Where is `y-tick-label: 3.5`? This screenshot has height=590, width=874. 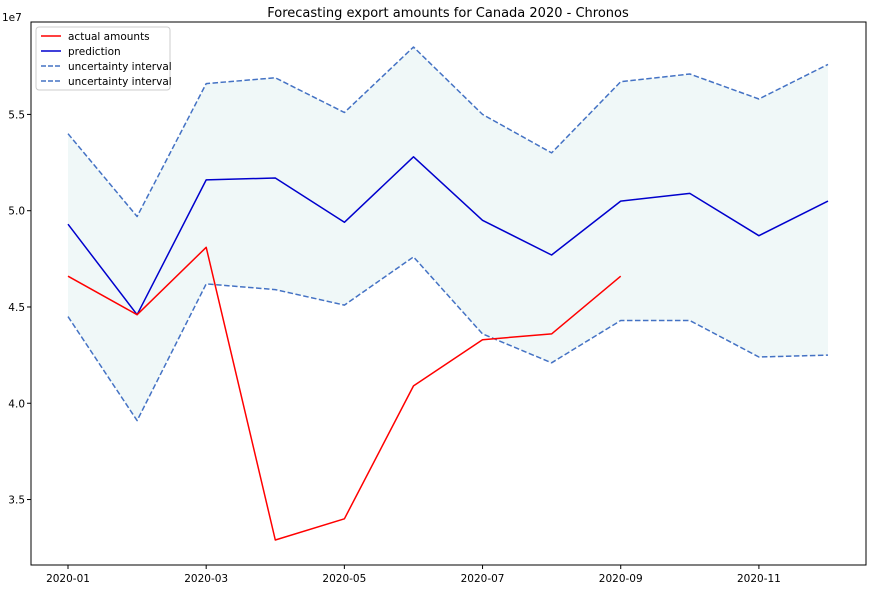 y-tick-label: 3.5 is located at coordinates (16, 501).